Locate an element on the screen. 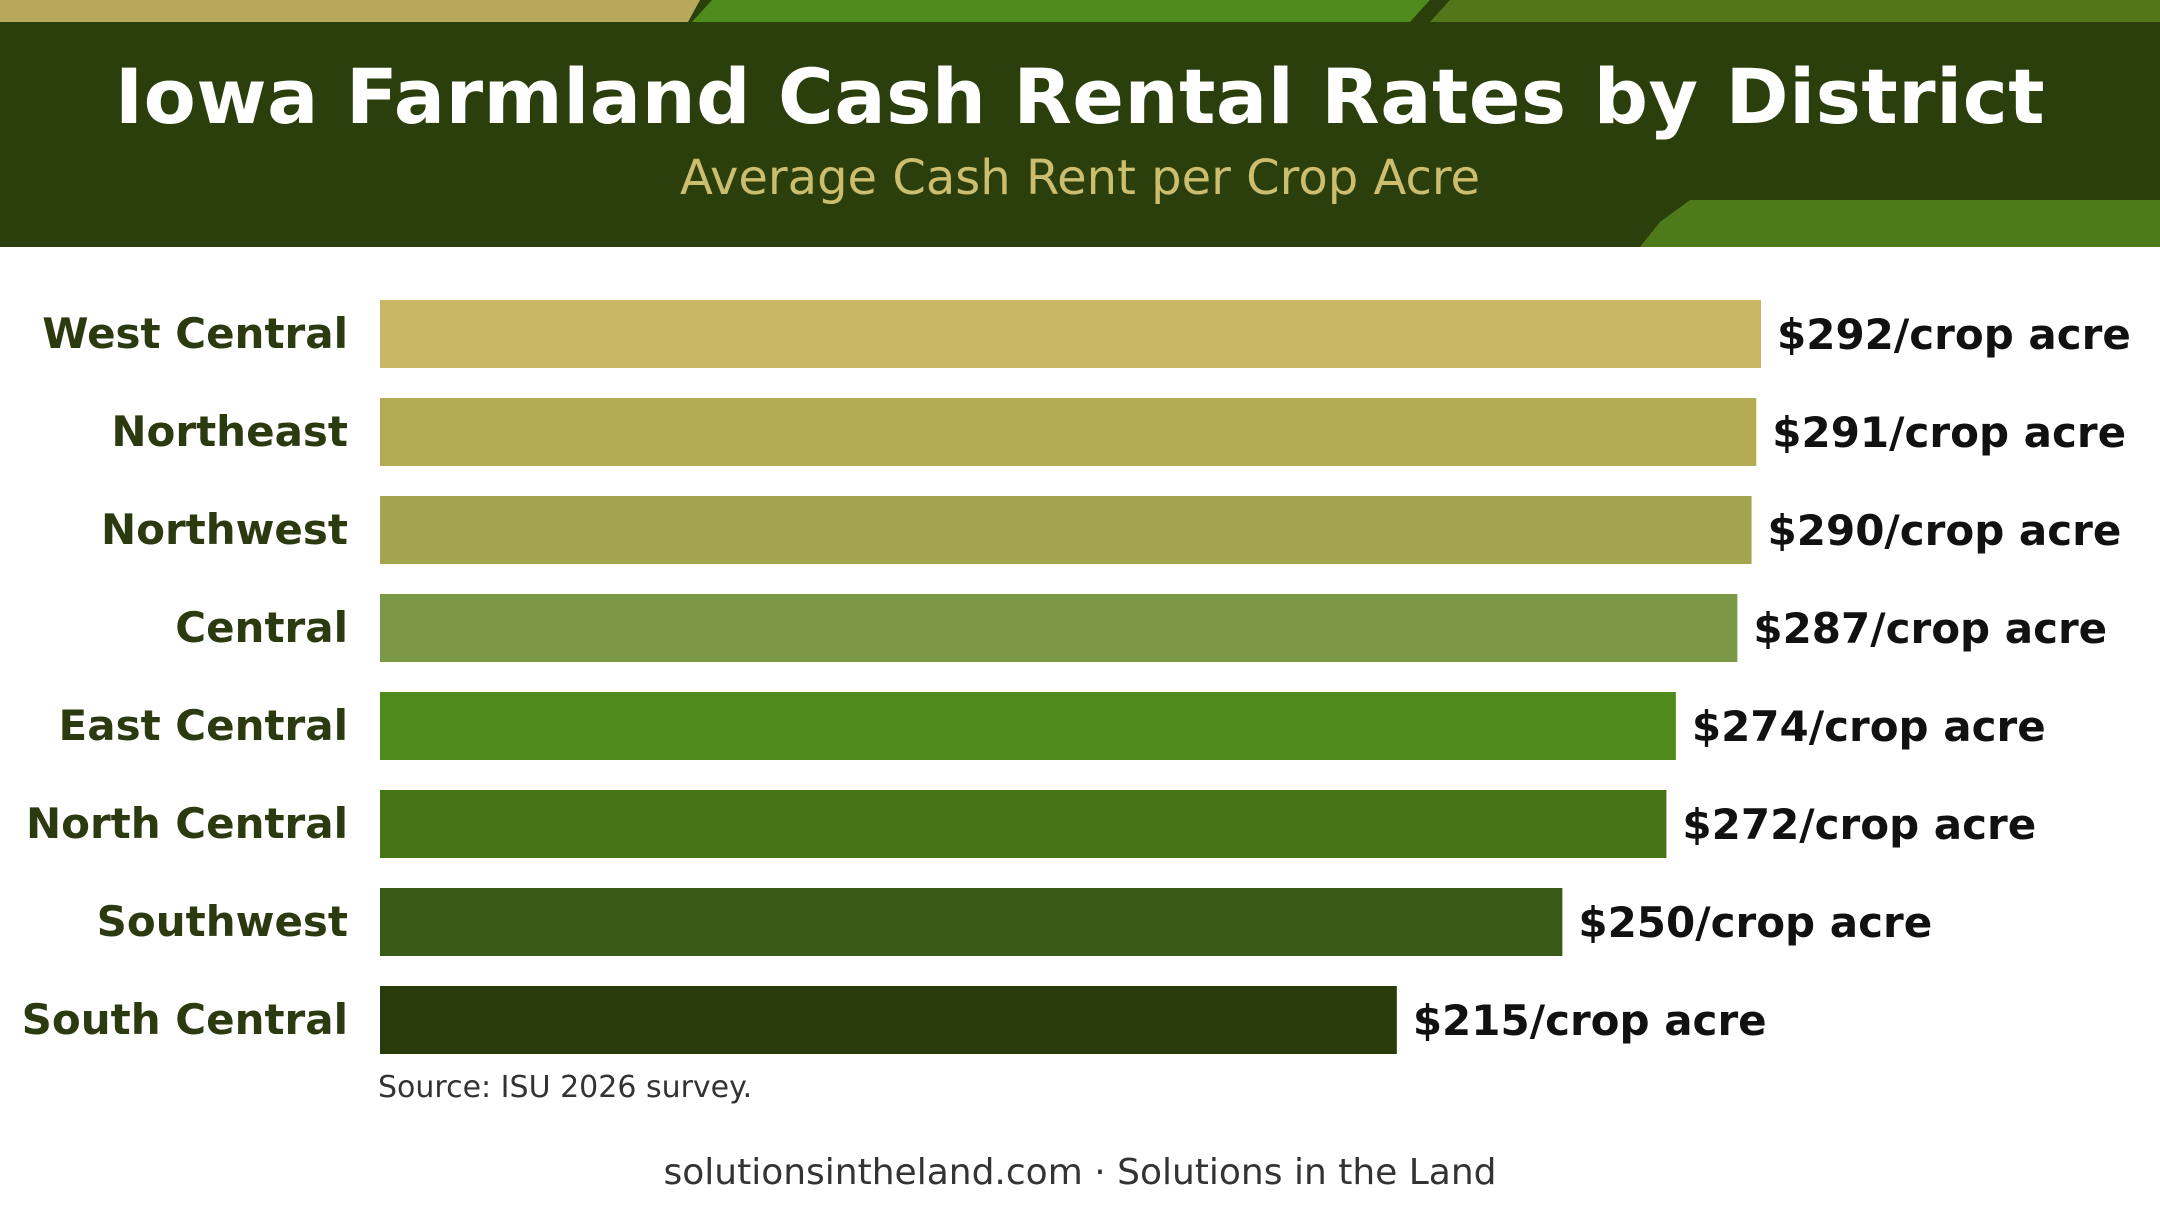 The height and width of the screenshot is (1206, 2160). category-label: Southwest is located at coordinates (222, 921).